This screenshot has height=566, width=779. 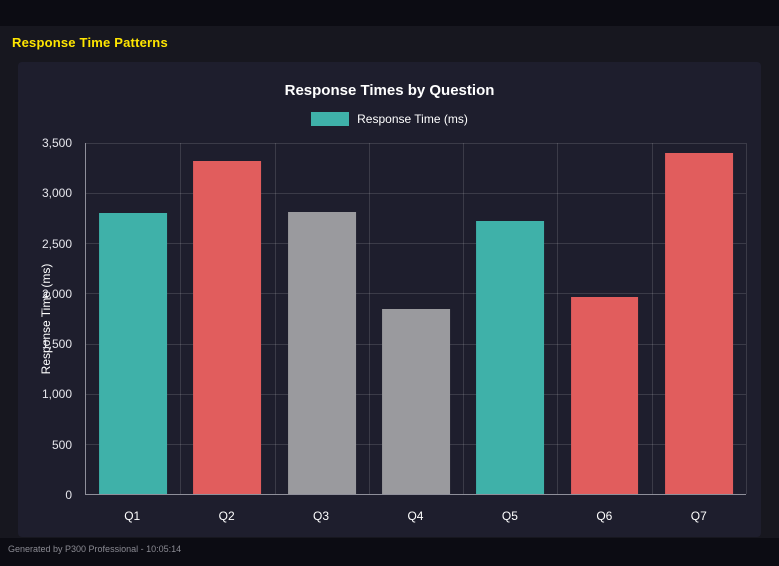 I want to click on bar-q6, so click(x=604, y=395).